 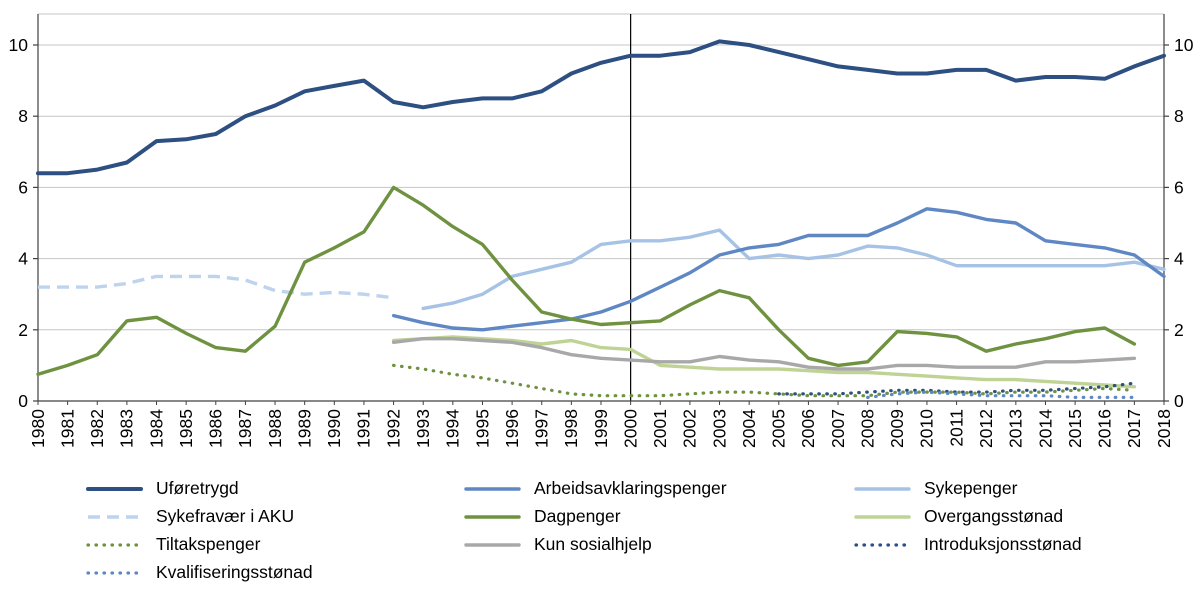 What do you see at coordinates (23, 187) in the screenshot?
I see `y-axis-label-left: 6` at bounding box center [23, 187].